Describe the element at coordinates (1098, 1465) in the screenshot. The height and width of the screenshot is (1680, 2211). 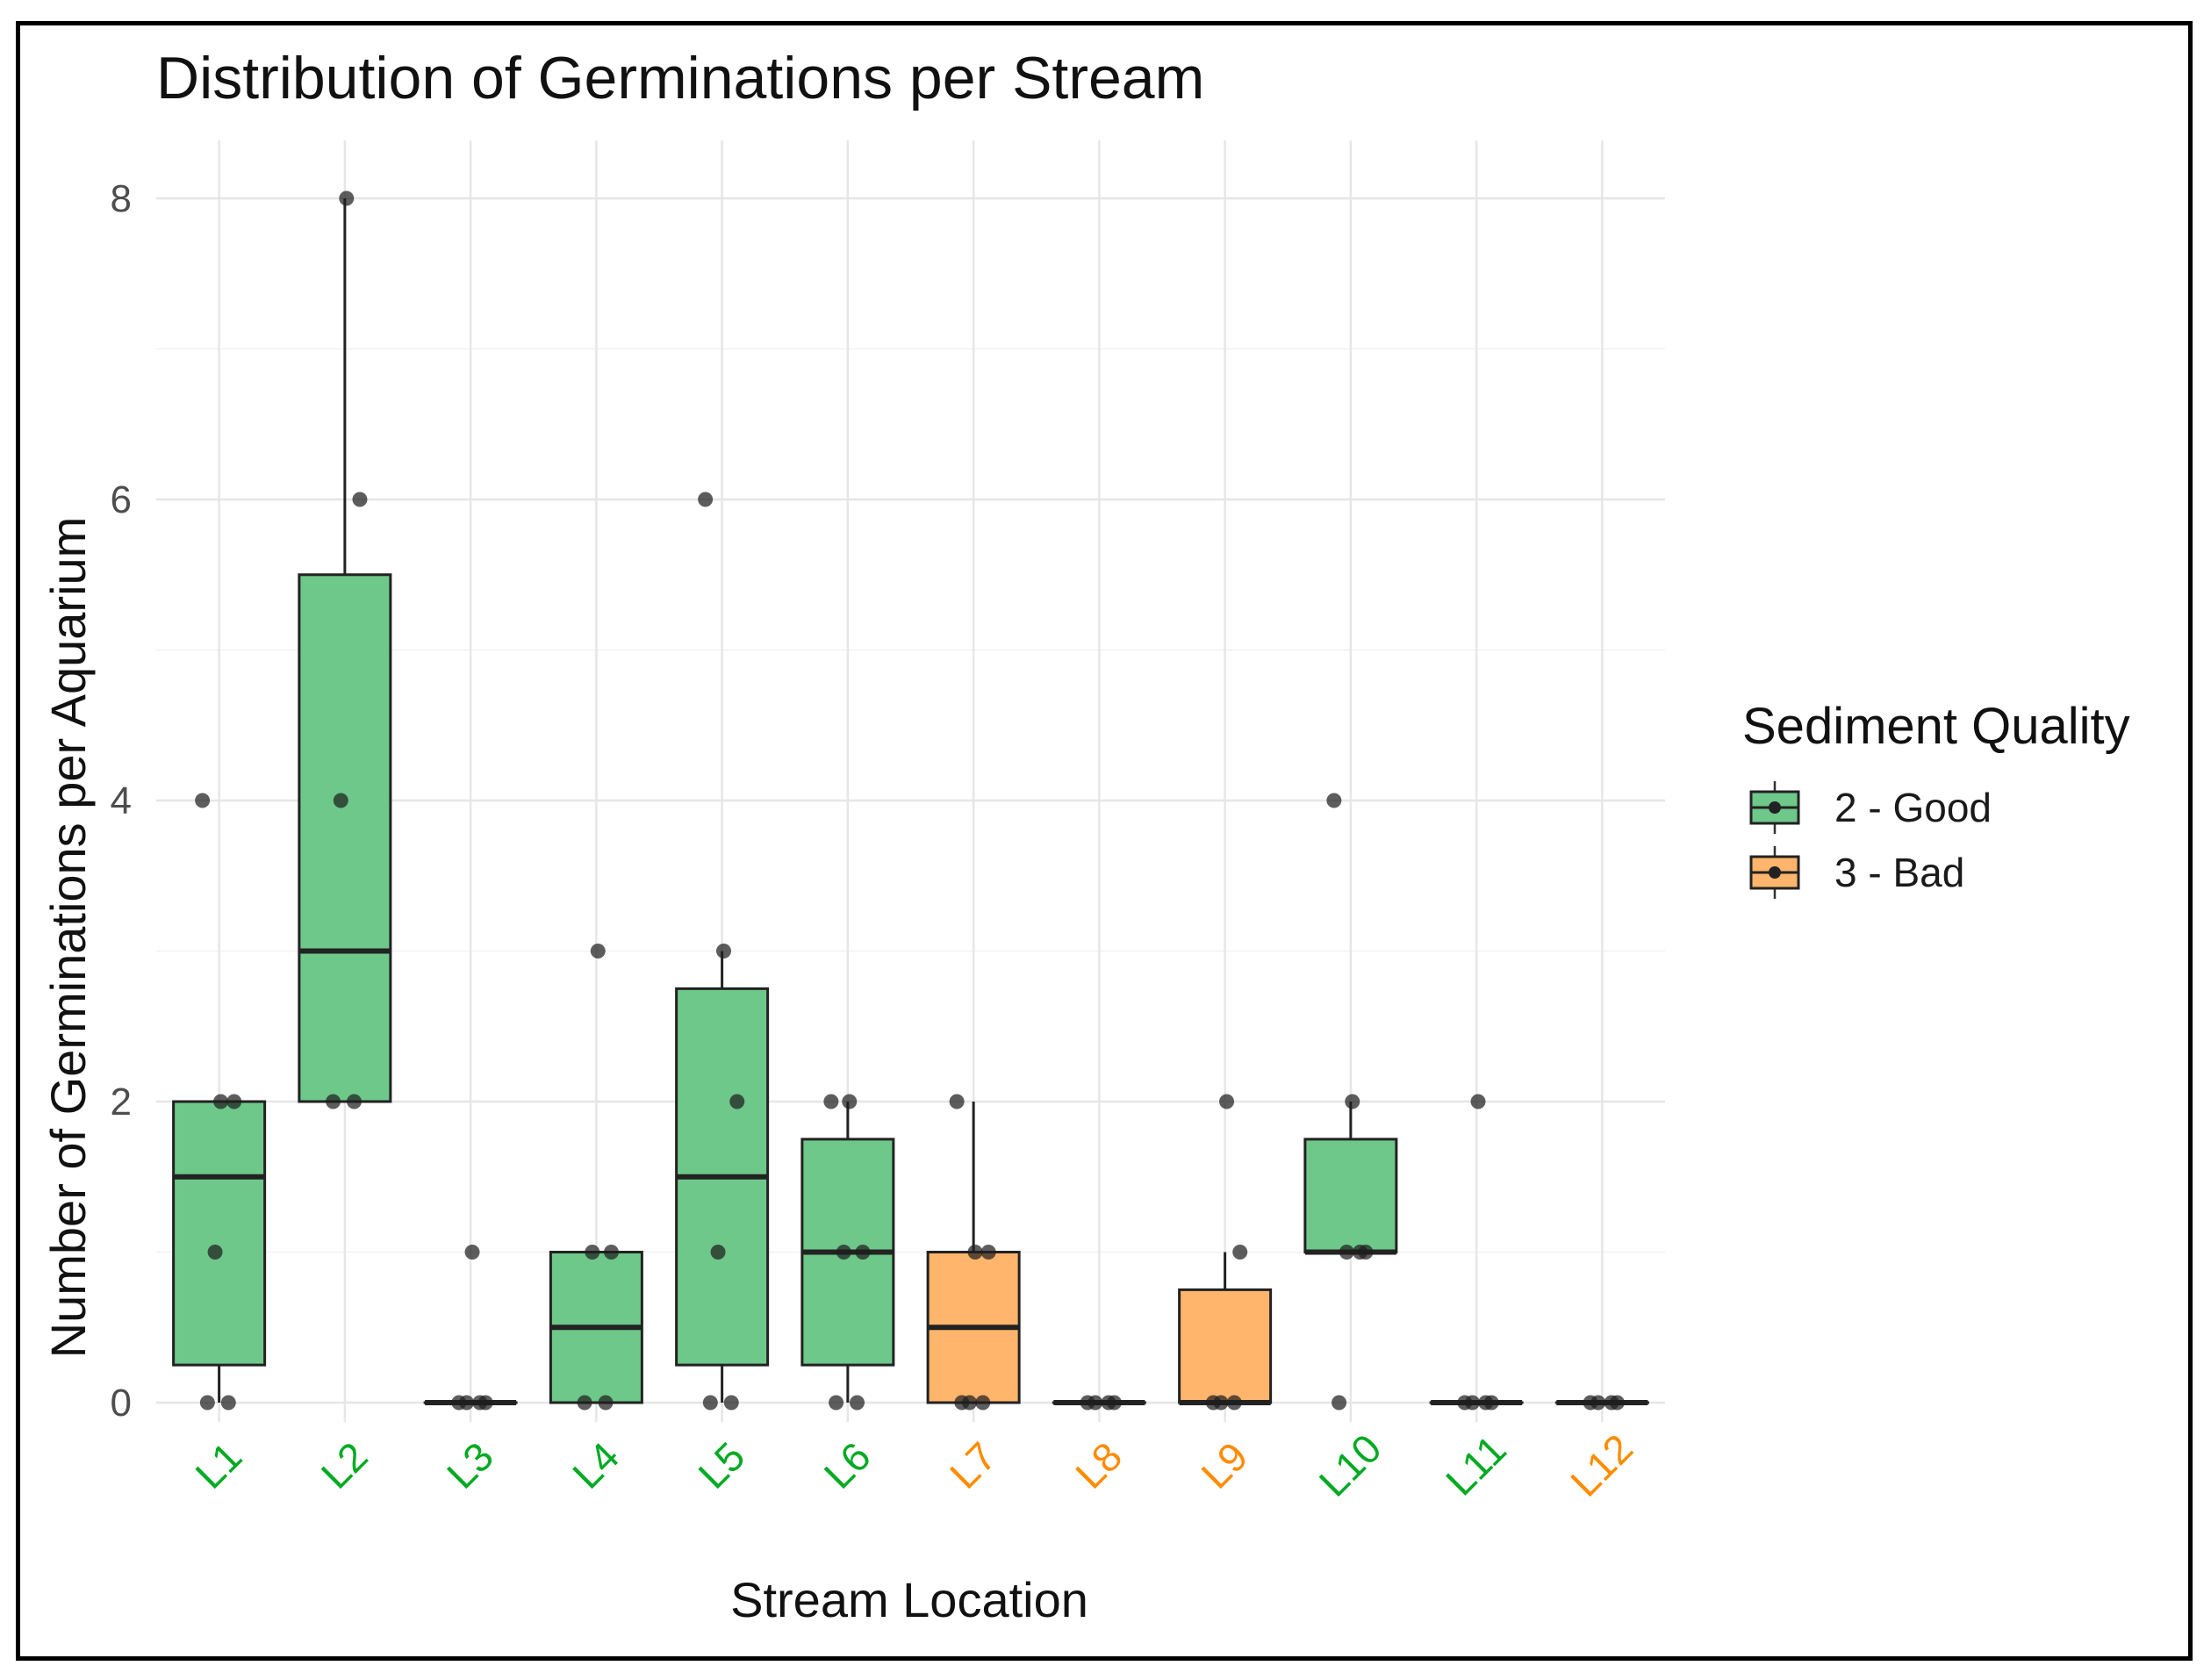
I see `x-tick-label: L8` at that location.